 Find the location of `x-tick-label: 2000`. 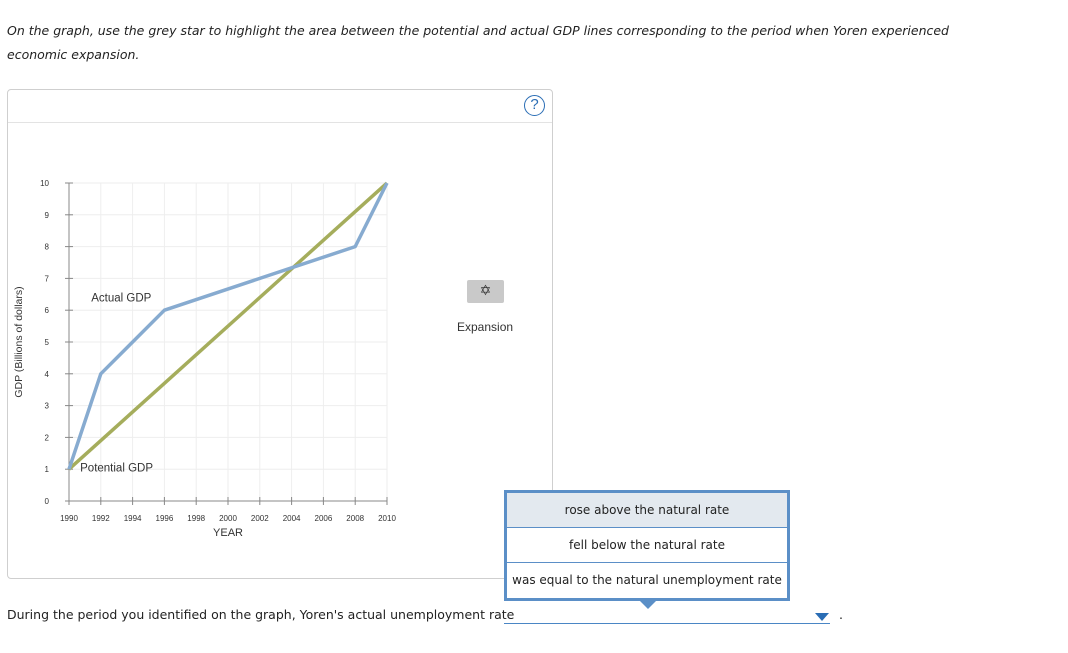

x-tick-label: 2000 is located at coordinates (228, 518).